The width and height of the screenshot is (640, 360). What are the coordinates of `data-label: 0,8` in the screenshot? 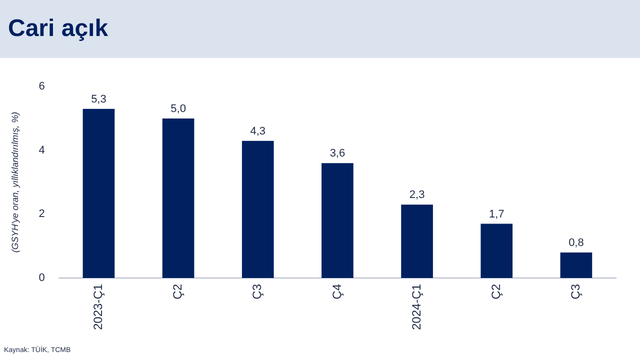 It's located at (576, 242).